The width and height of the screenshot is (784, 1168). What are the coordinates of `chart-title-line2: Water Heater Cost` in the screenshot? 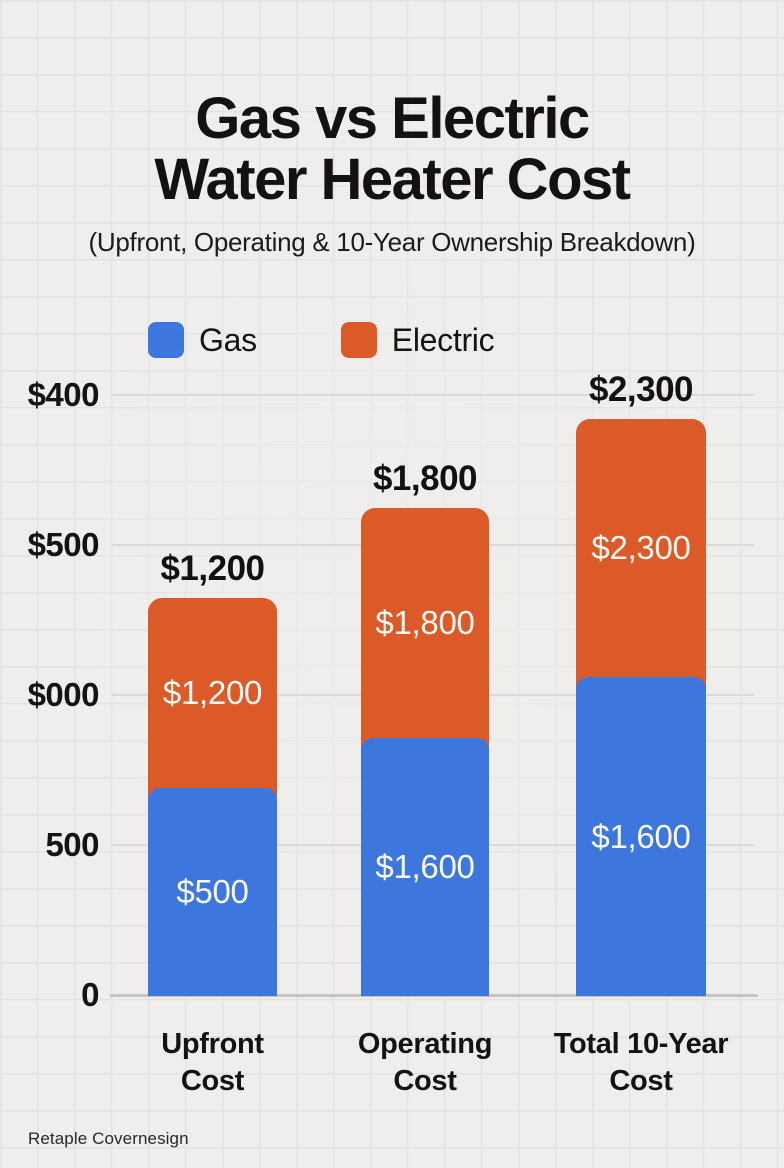 It's located at (392, 179).